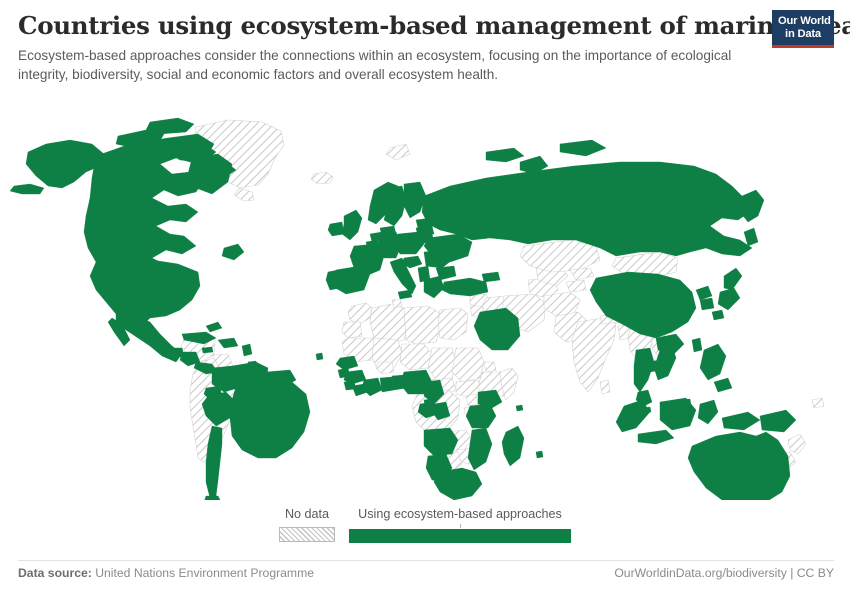 This screenshot has width=850, height=600. Describe the element at coordinates (336, 229) in the screenshot. I see `country-ireland` at that location.